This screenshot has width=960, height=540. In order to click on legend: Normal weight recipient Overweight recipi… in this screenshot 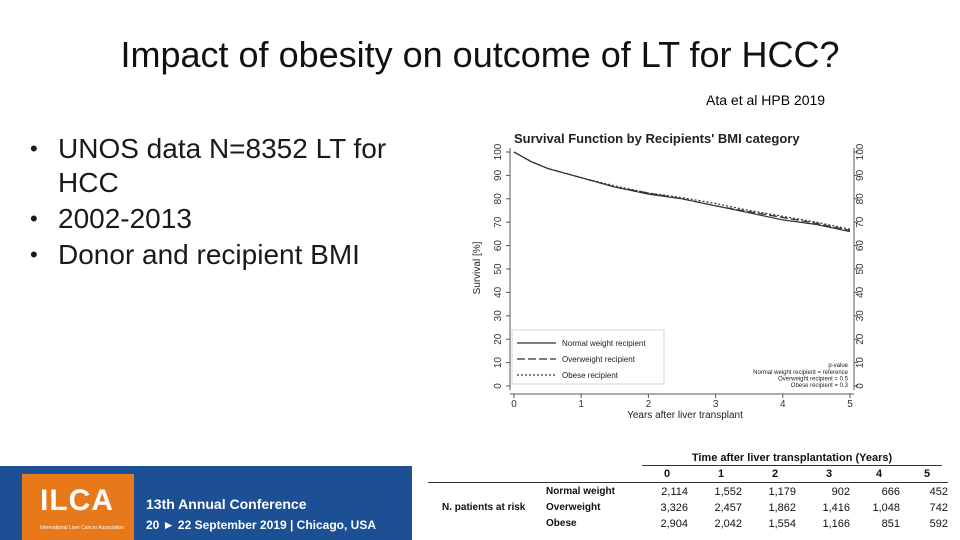, I will do `click(588, 357)`.